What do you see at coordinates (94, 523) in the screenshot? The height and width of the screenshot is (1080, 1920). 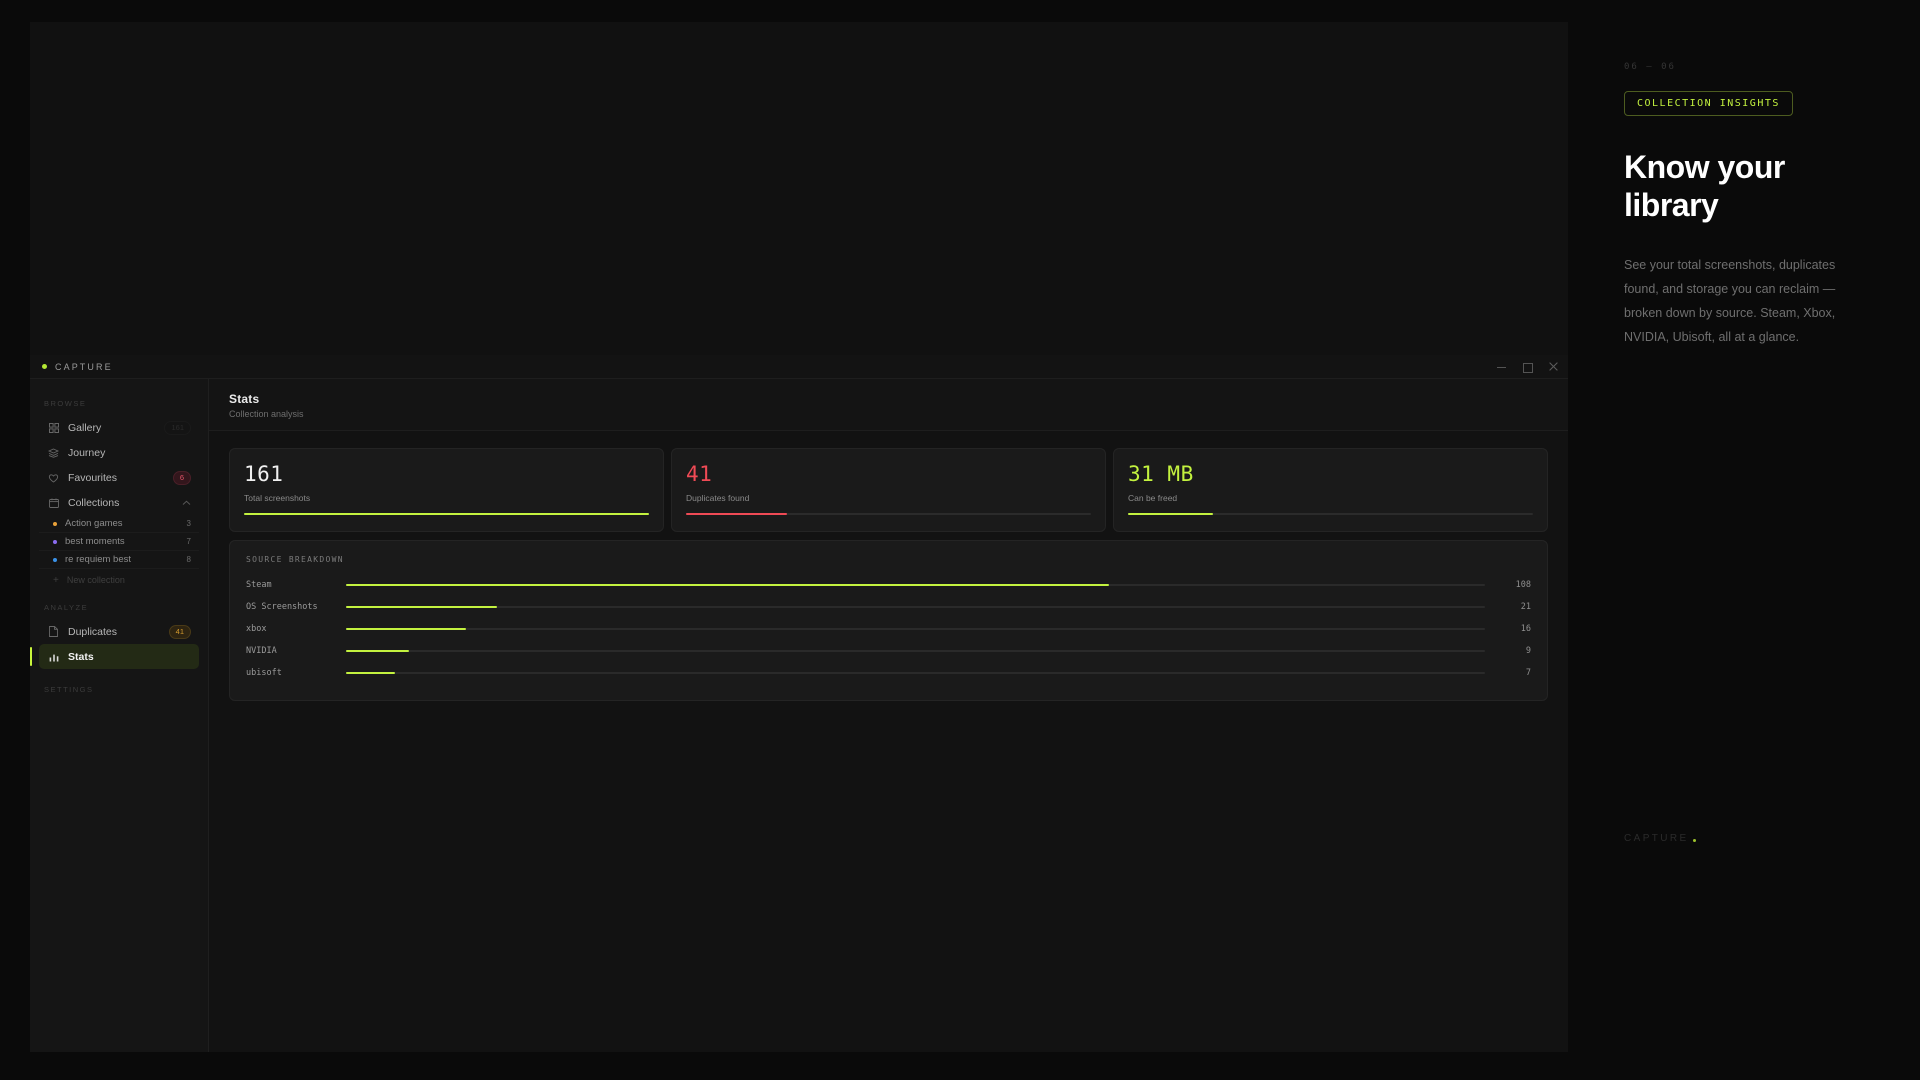 I see `collection-label: Action games` at bounding box center [94, 523].